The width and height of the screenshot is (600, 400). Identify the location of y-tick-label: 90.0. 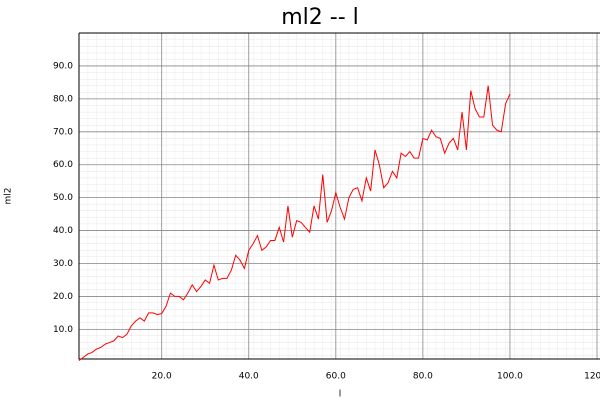
(63, 66).